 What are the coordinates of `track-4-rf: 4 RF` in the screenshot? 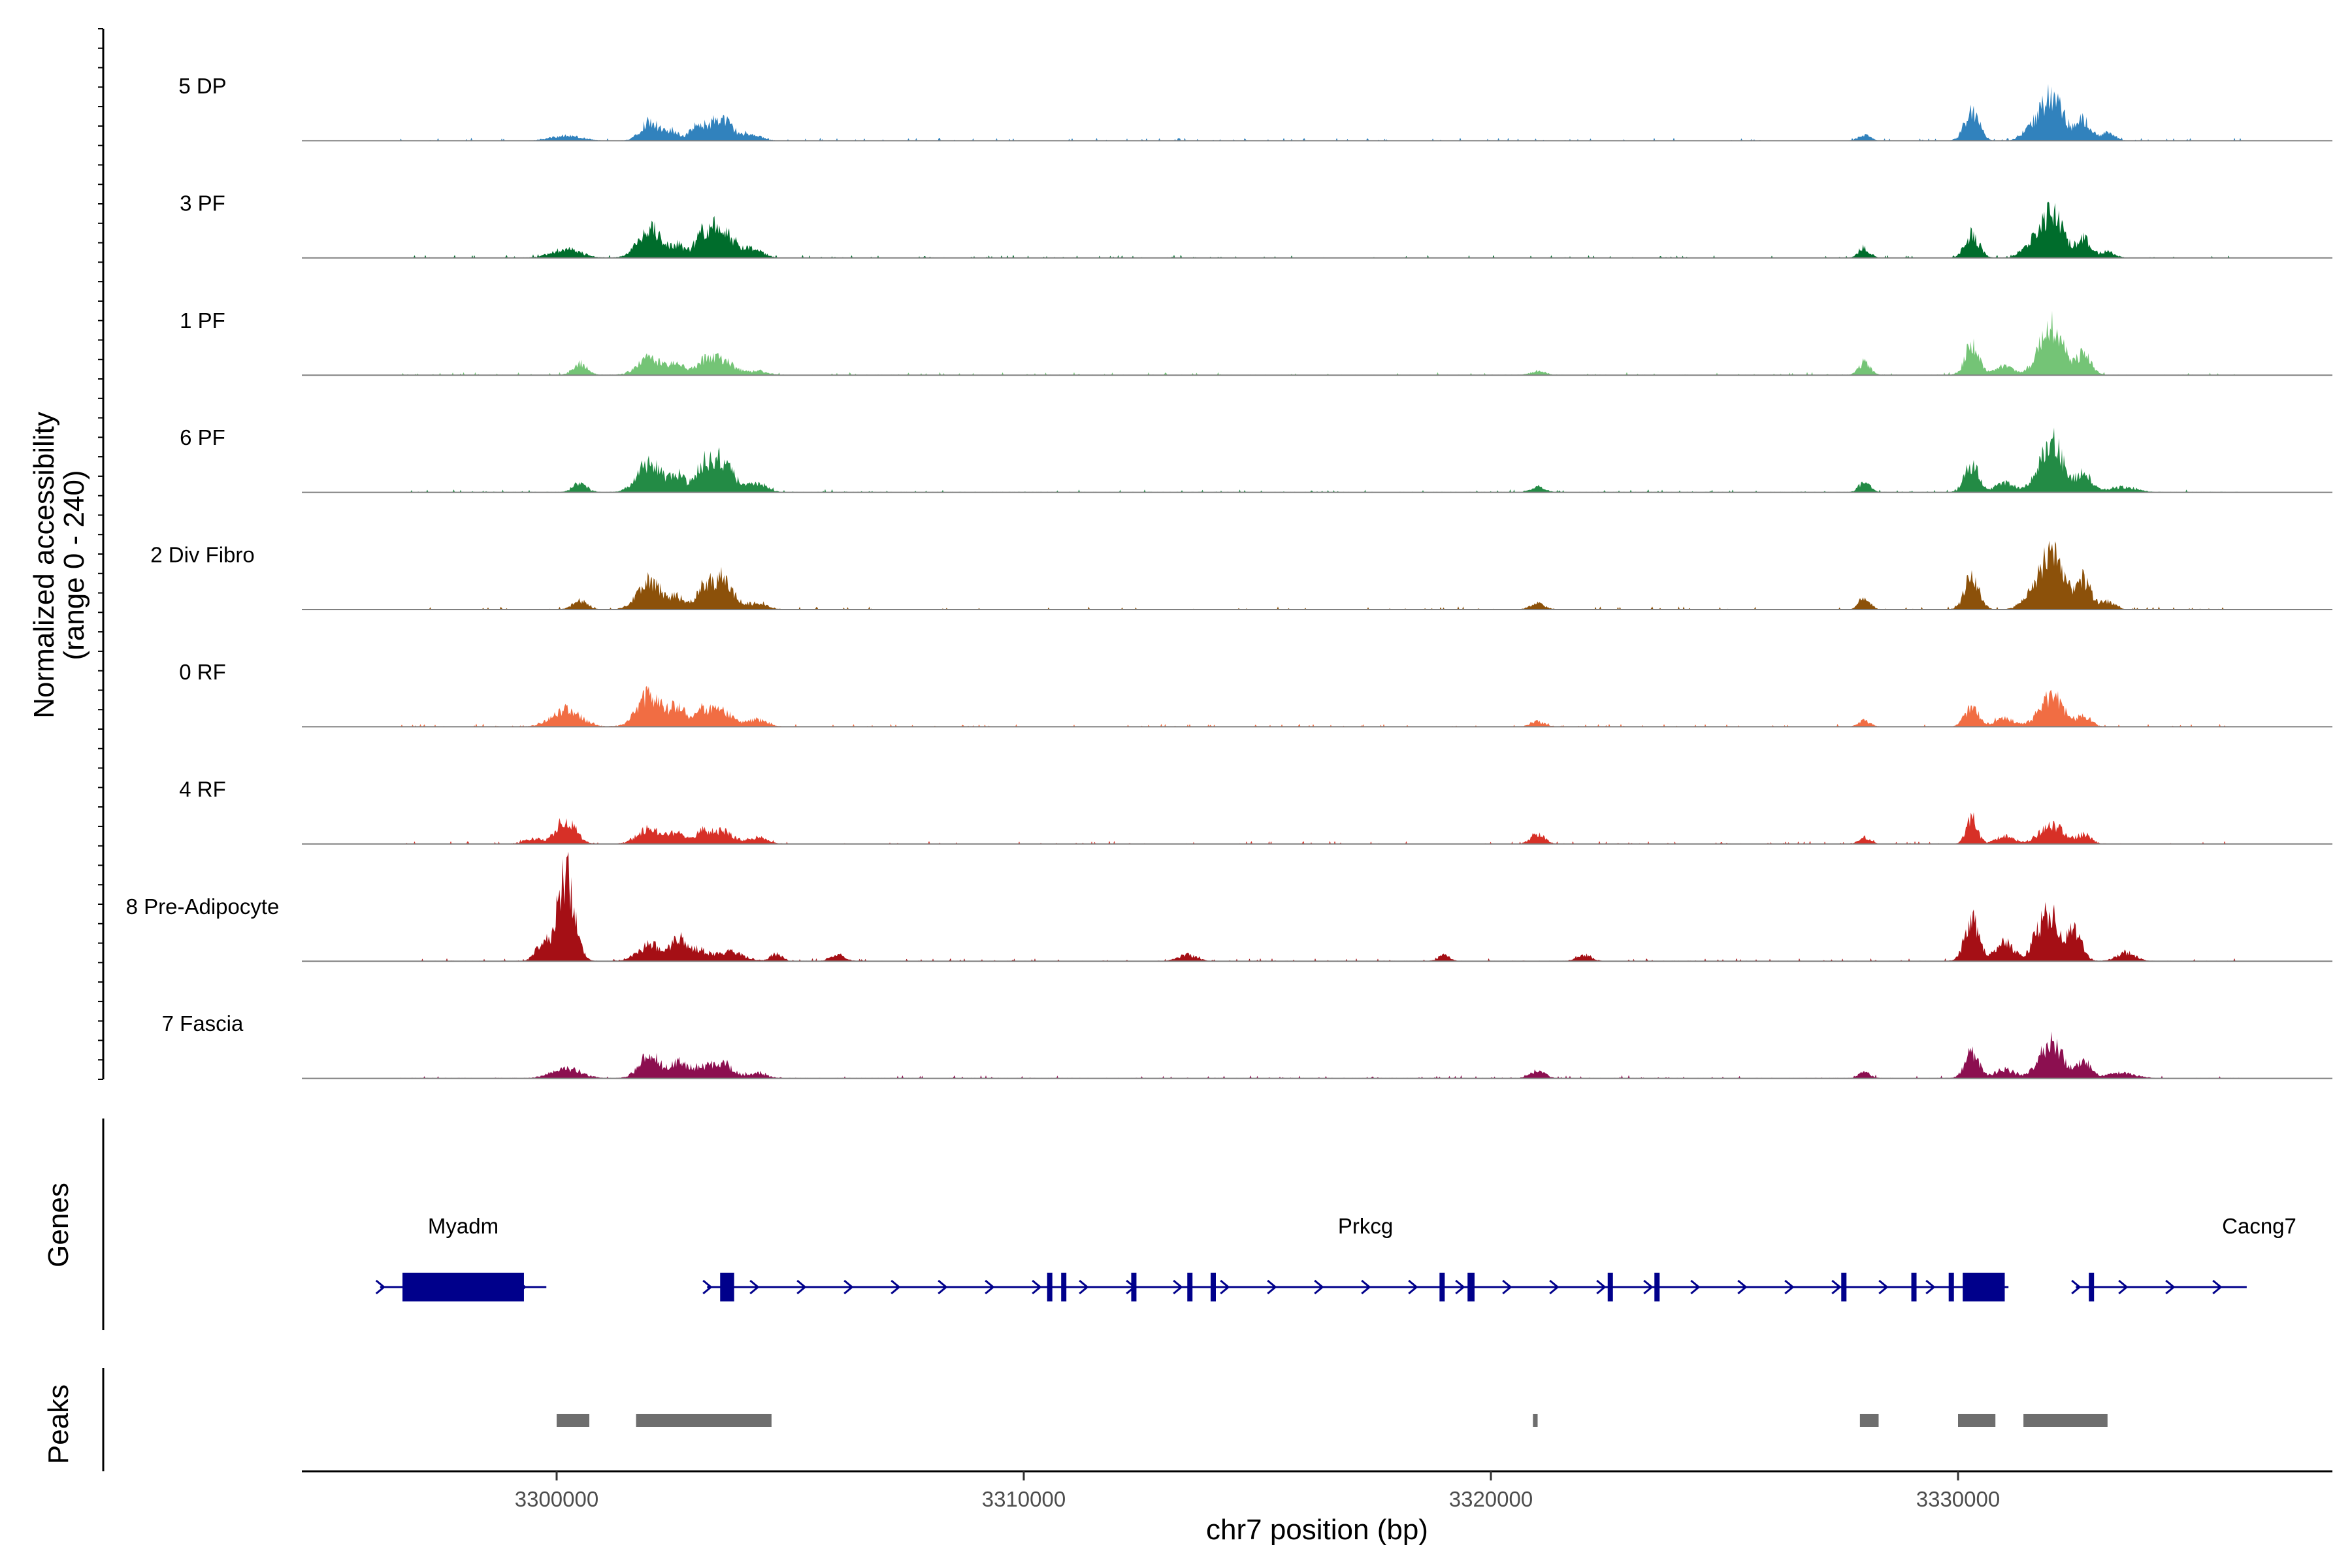 It's located at (1255, 811).